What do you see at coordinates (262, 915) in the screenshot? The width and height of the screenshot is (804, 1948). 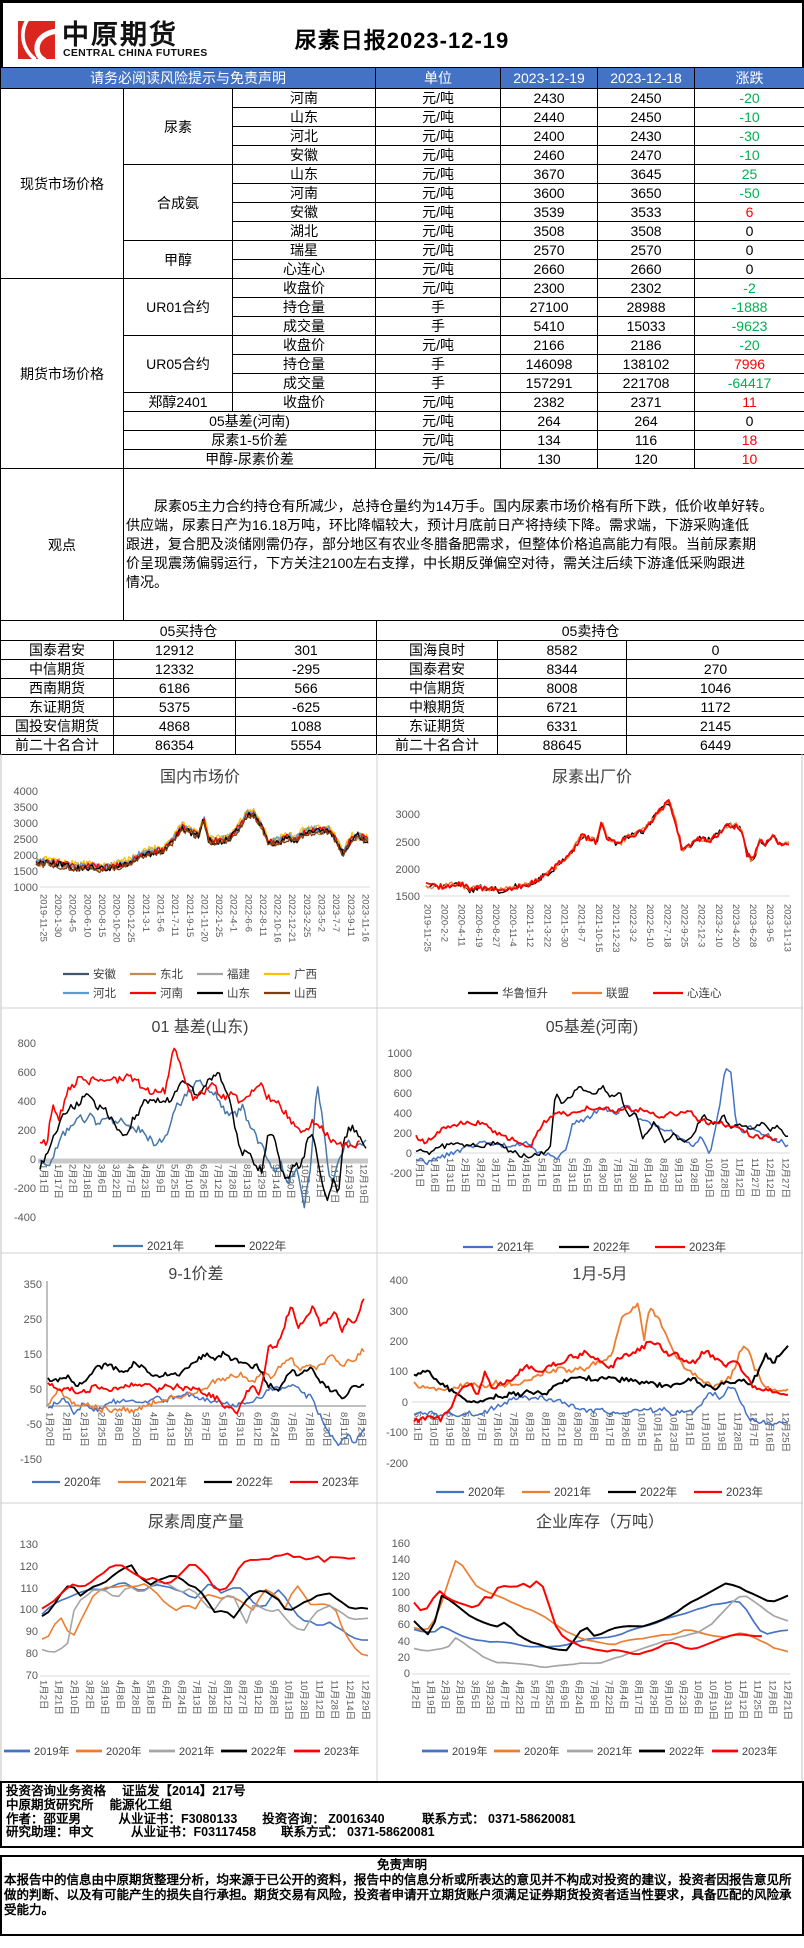 I see `svg-text: 2022-8-11` at bounding box center [262, 915].